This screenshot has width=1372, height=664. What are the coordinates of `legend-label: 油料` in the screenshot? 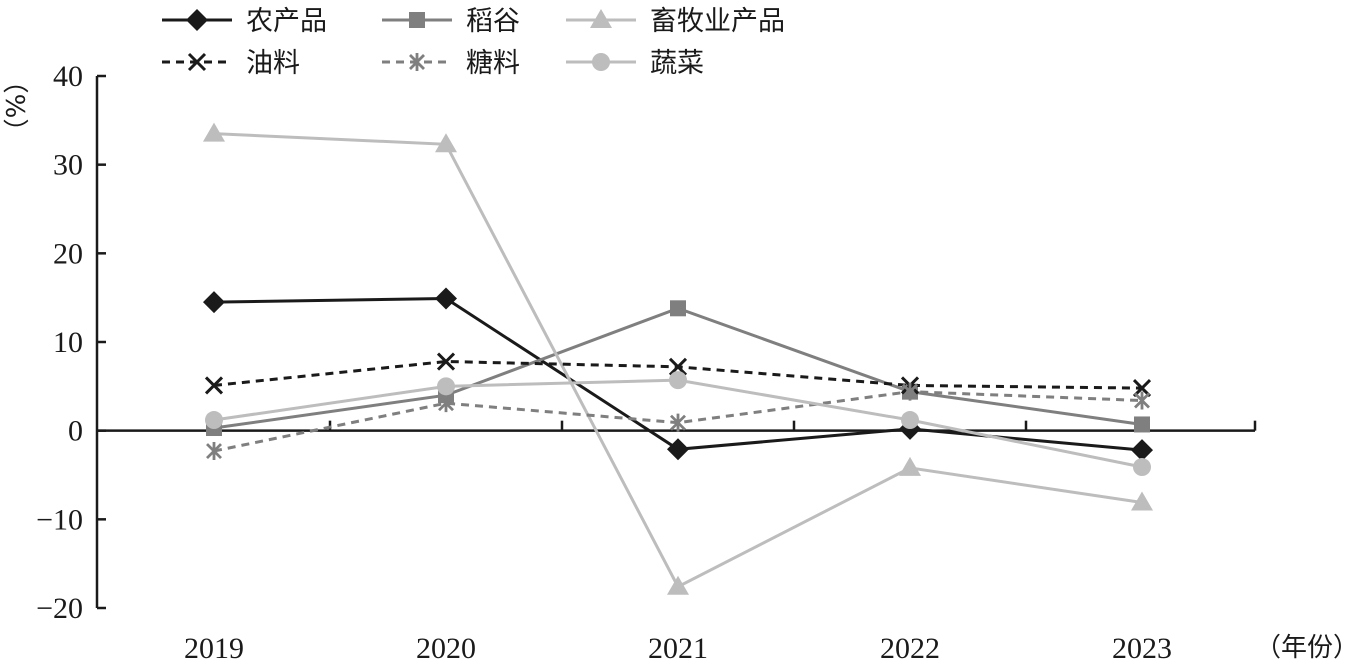 It's located at (273, 63).